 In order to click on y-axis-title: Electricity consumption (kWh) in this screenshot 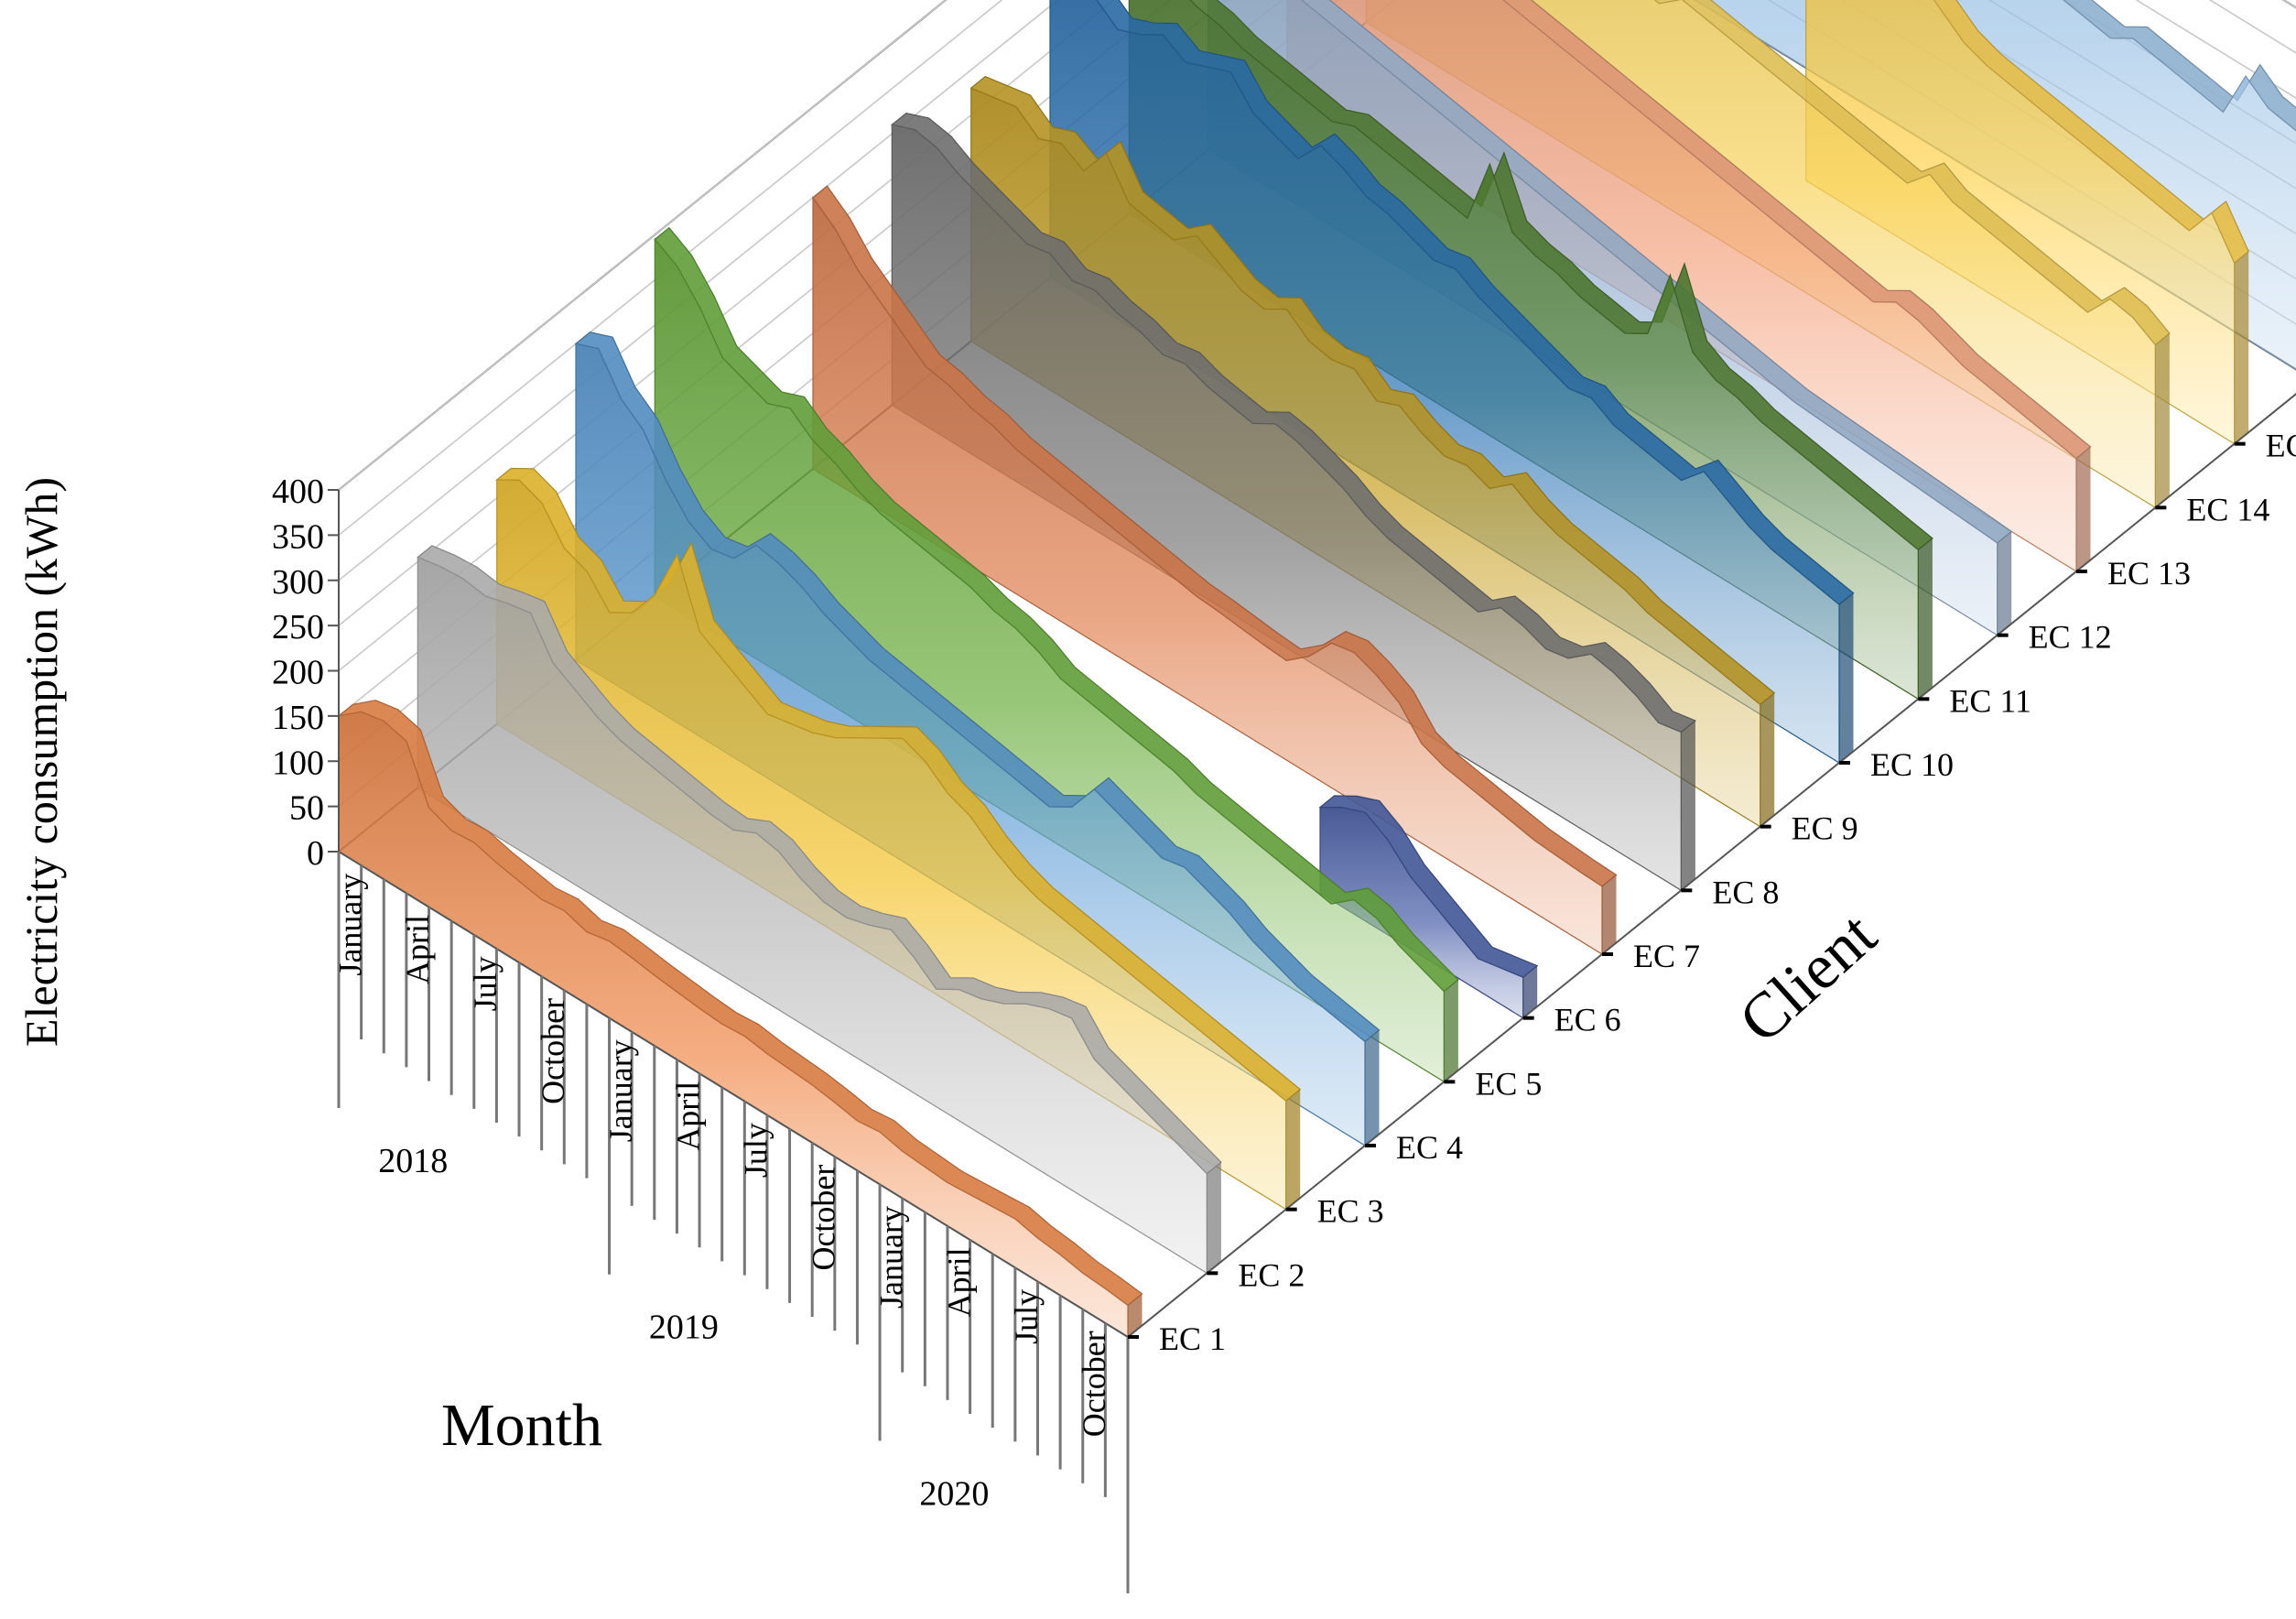, I will do `click(41, 762)`.